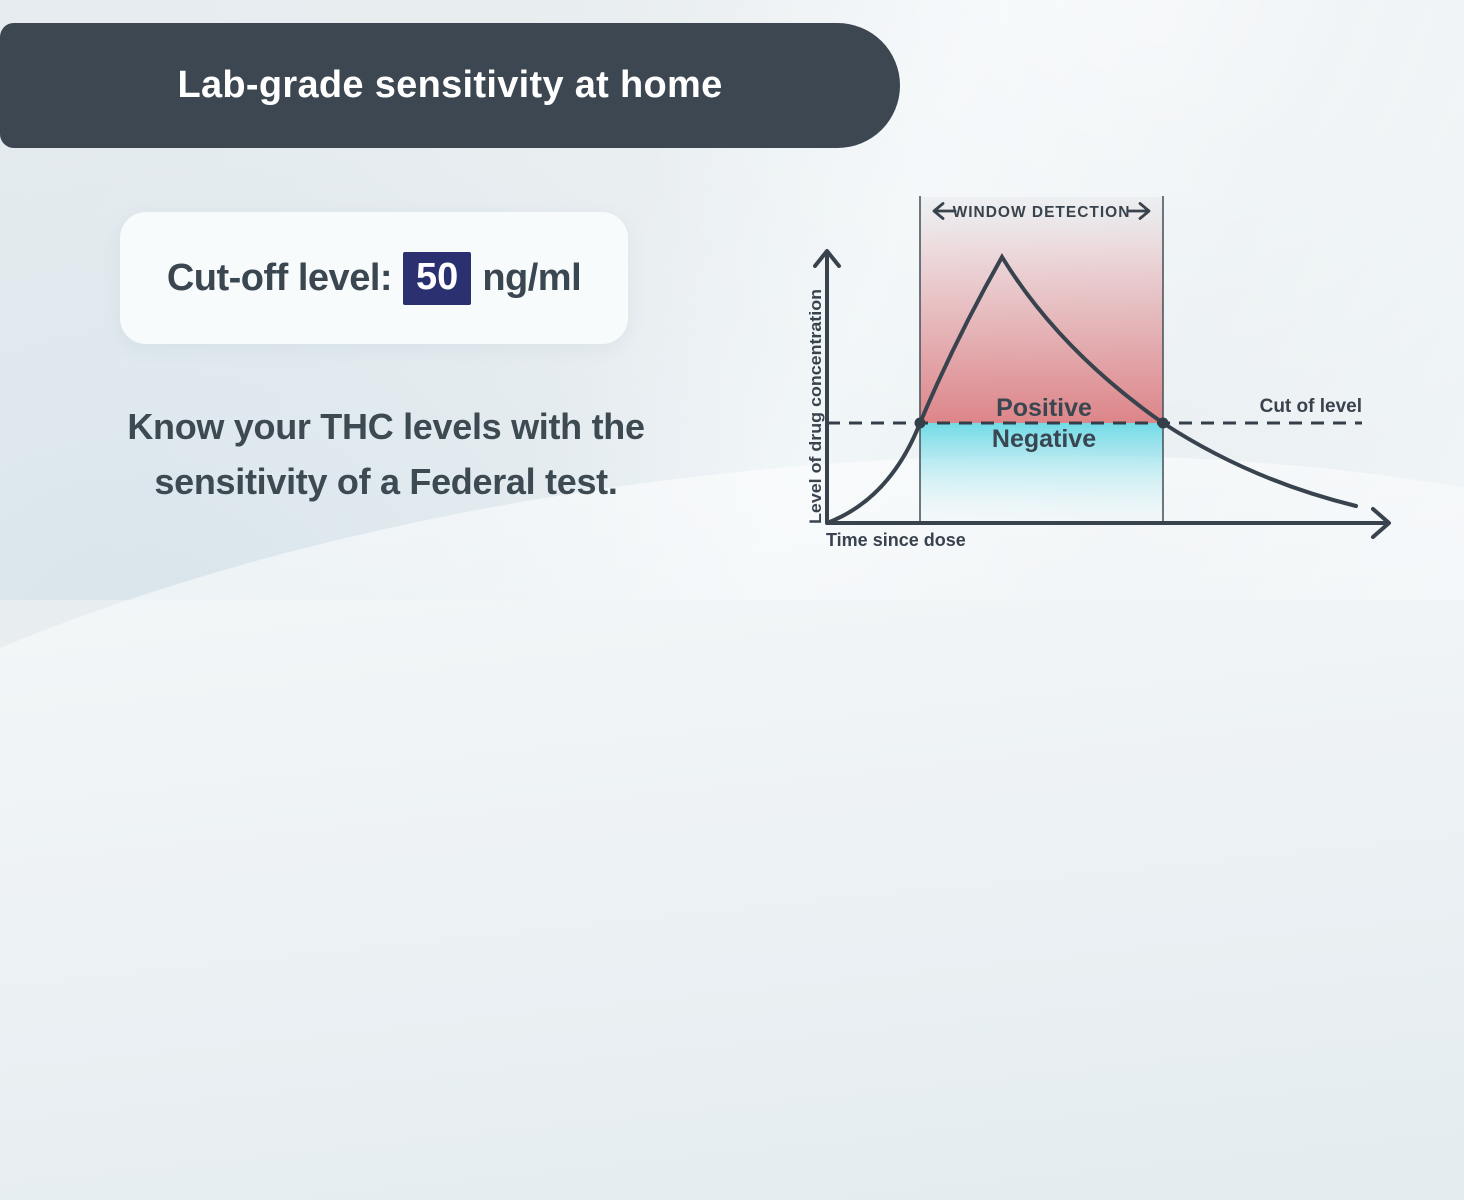 The image size is (1464, 1200). Describe the element at coordinates (1381, 523) in the screenshot. I see `x-axis-arrow-right-icon` at that location.